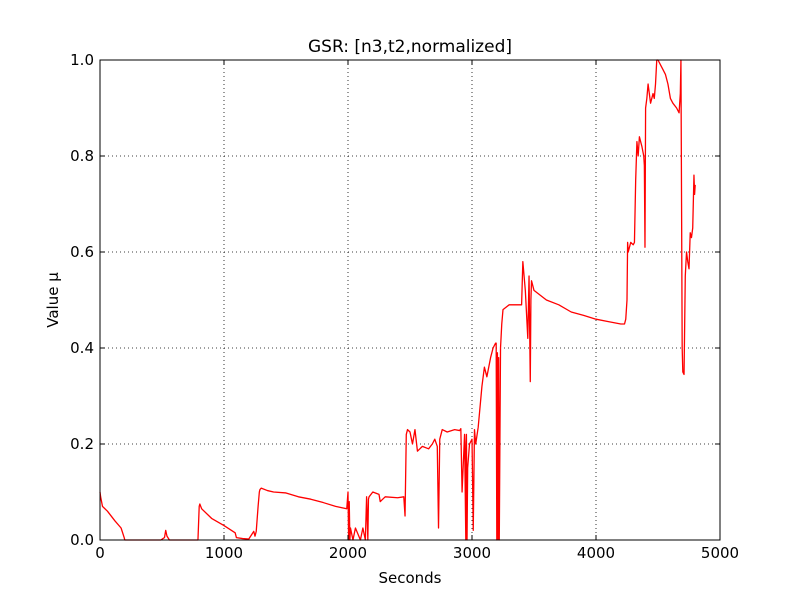  What do you see at coordinates (82, 252) in the screenshot?
I see `y-tick-label: 0.6` at bounding box center [82, 252].